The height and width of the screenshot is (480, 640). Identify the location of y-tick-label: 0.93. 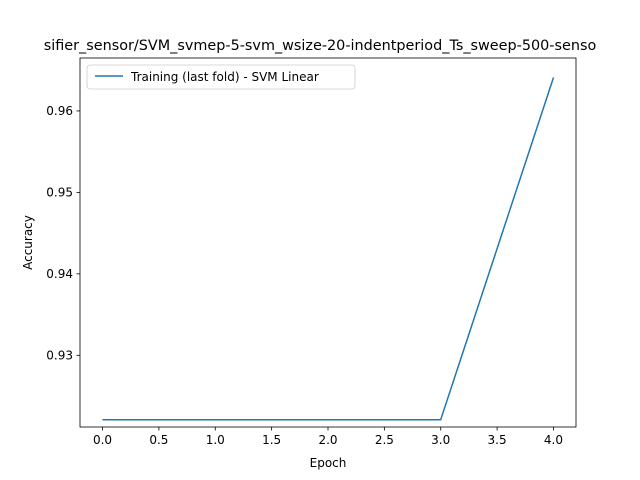
(59, 355).